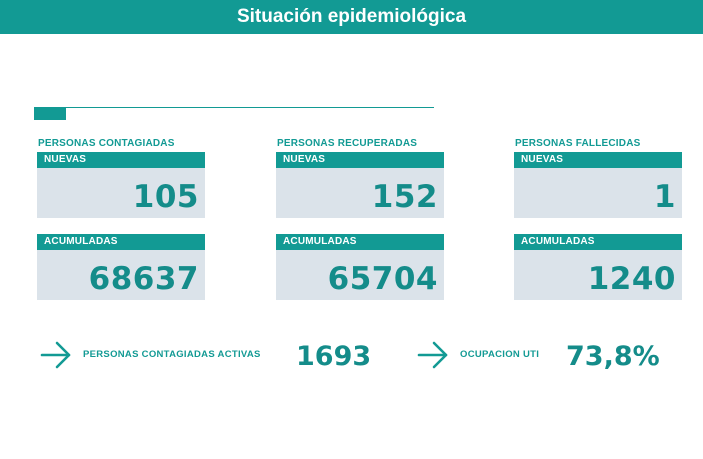 This screenshot has width=703, height=459. I want to click on card-recuperadas-nuevas: NUEVAS 152, so click(360, 185).